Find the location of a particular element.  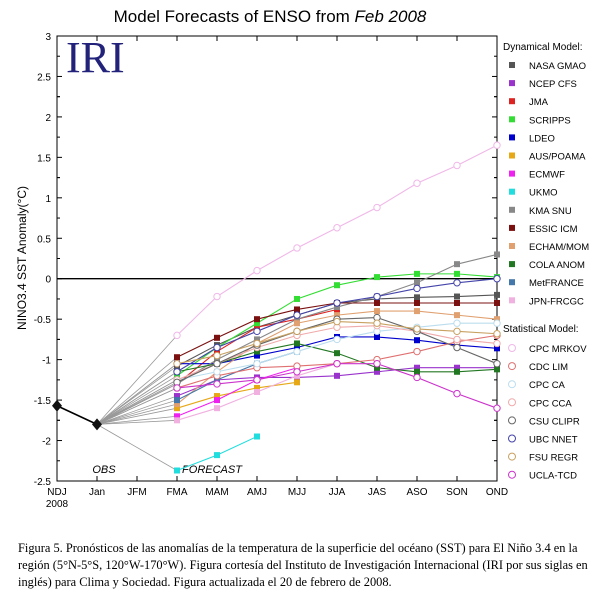

y-tick-label: 3 is located at coordinates (48, 37).